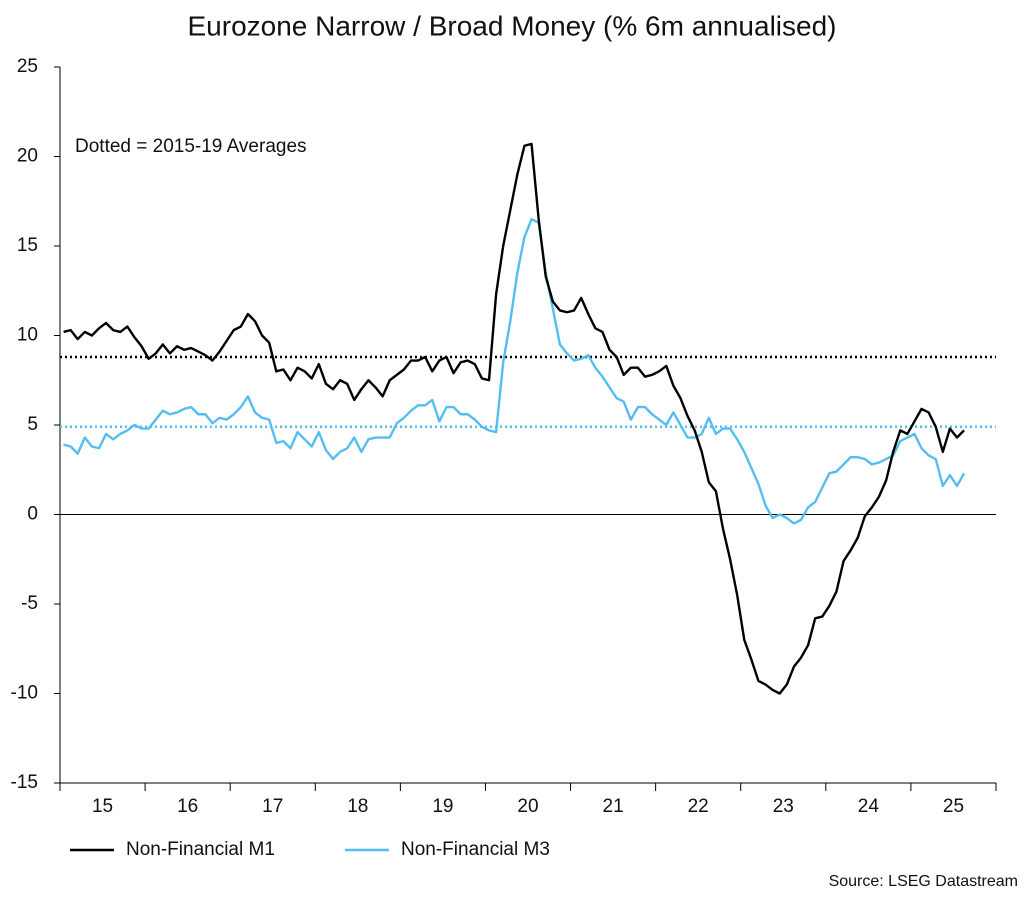  Describe the element at coordinates (32, 424) in the screenshot. I see `y-tick-label: 5` at that location.